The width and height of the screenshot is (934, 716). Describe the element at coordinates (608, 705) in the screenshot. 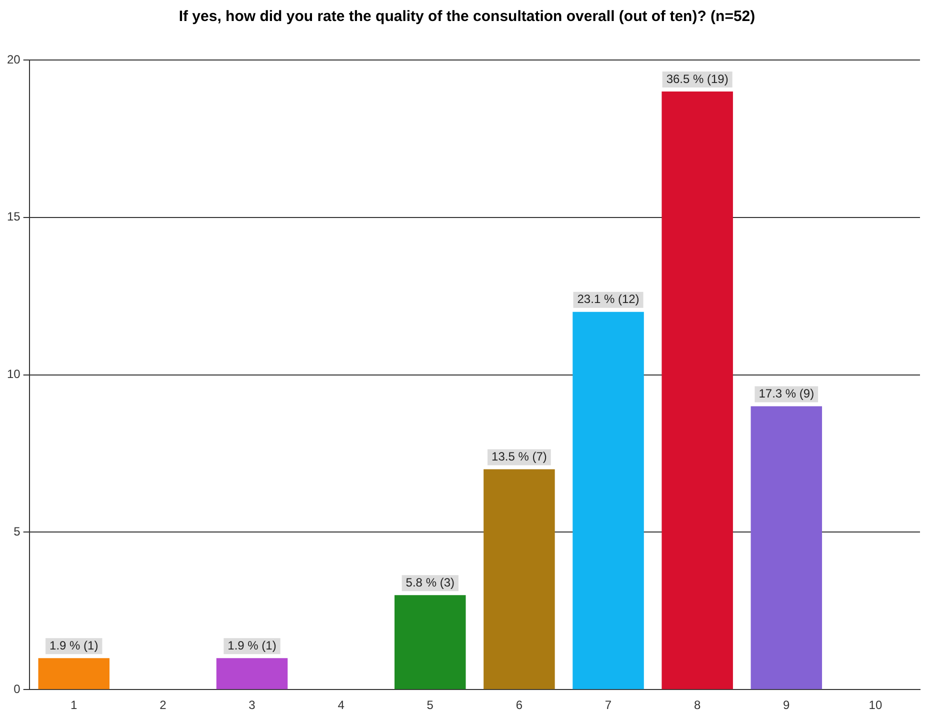

I see `x-tick-label: 7` at that location.